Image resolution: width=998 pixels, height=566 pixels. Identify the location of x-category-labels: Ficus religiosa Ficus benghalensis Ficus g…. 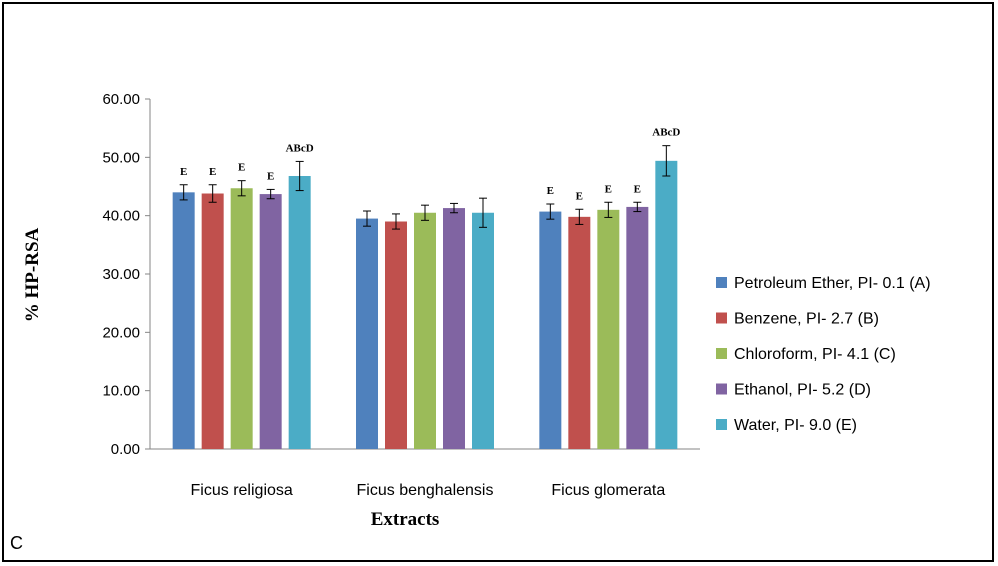
(428, 490).